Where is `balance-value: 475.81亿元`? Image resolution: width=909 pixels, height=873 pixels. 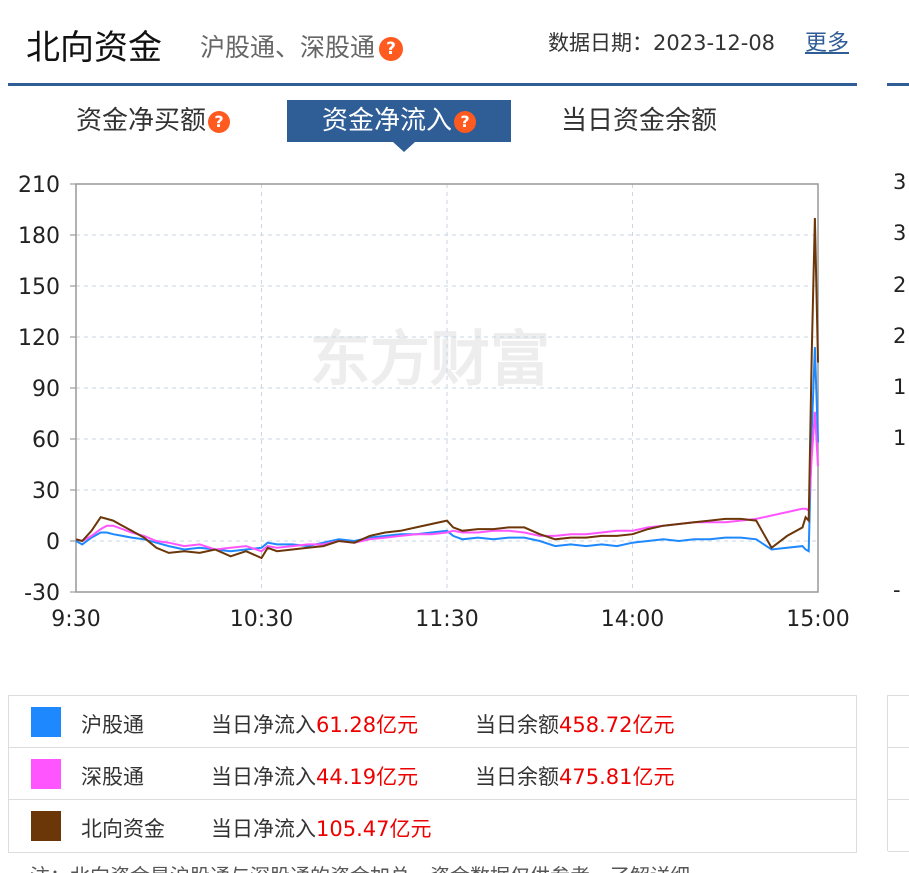 balance-value: 475.81亿元 is located at coordinates (617, 777).